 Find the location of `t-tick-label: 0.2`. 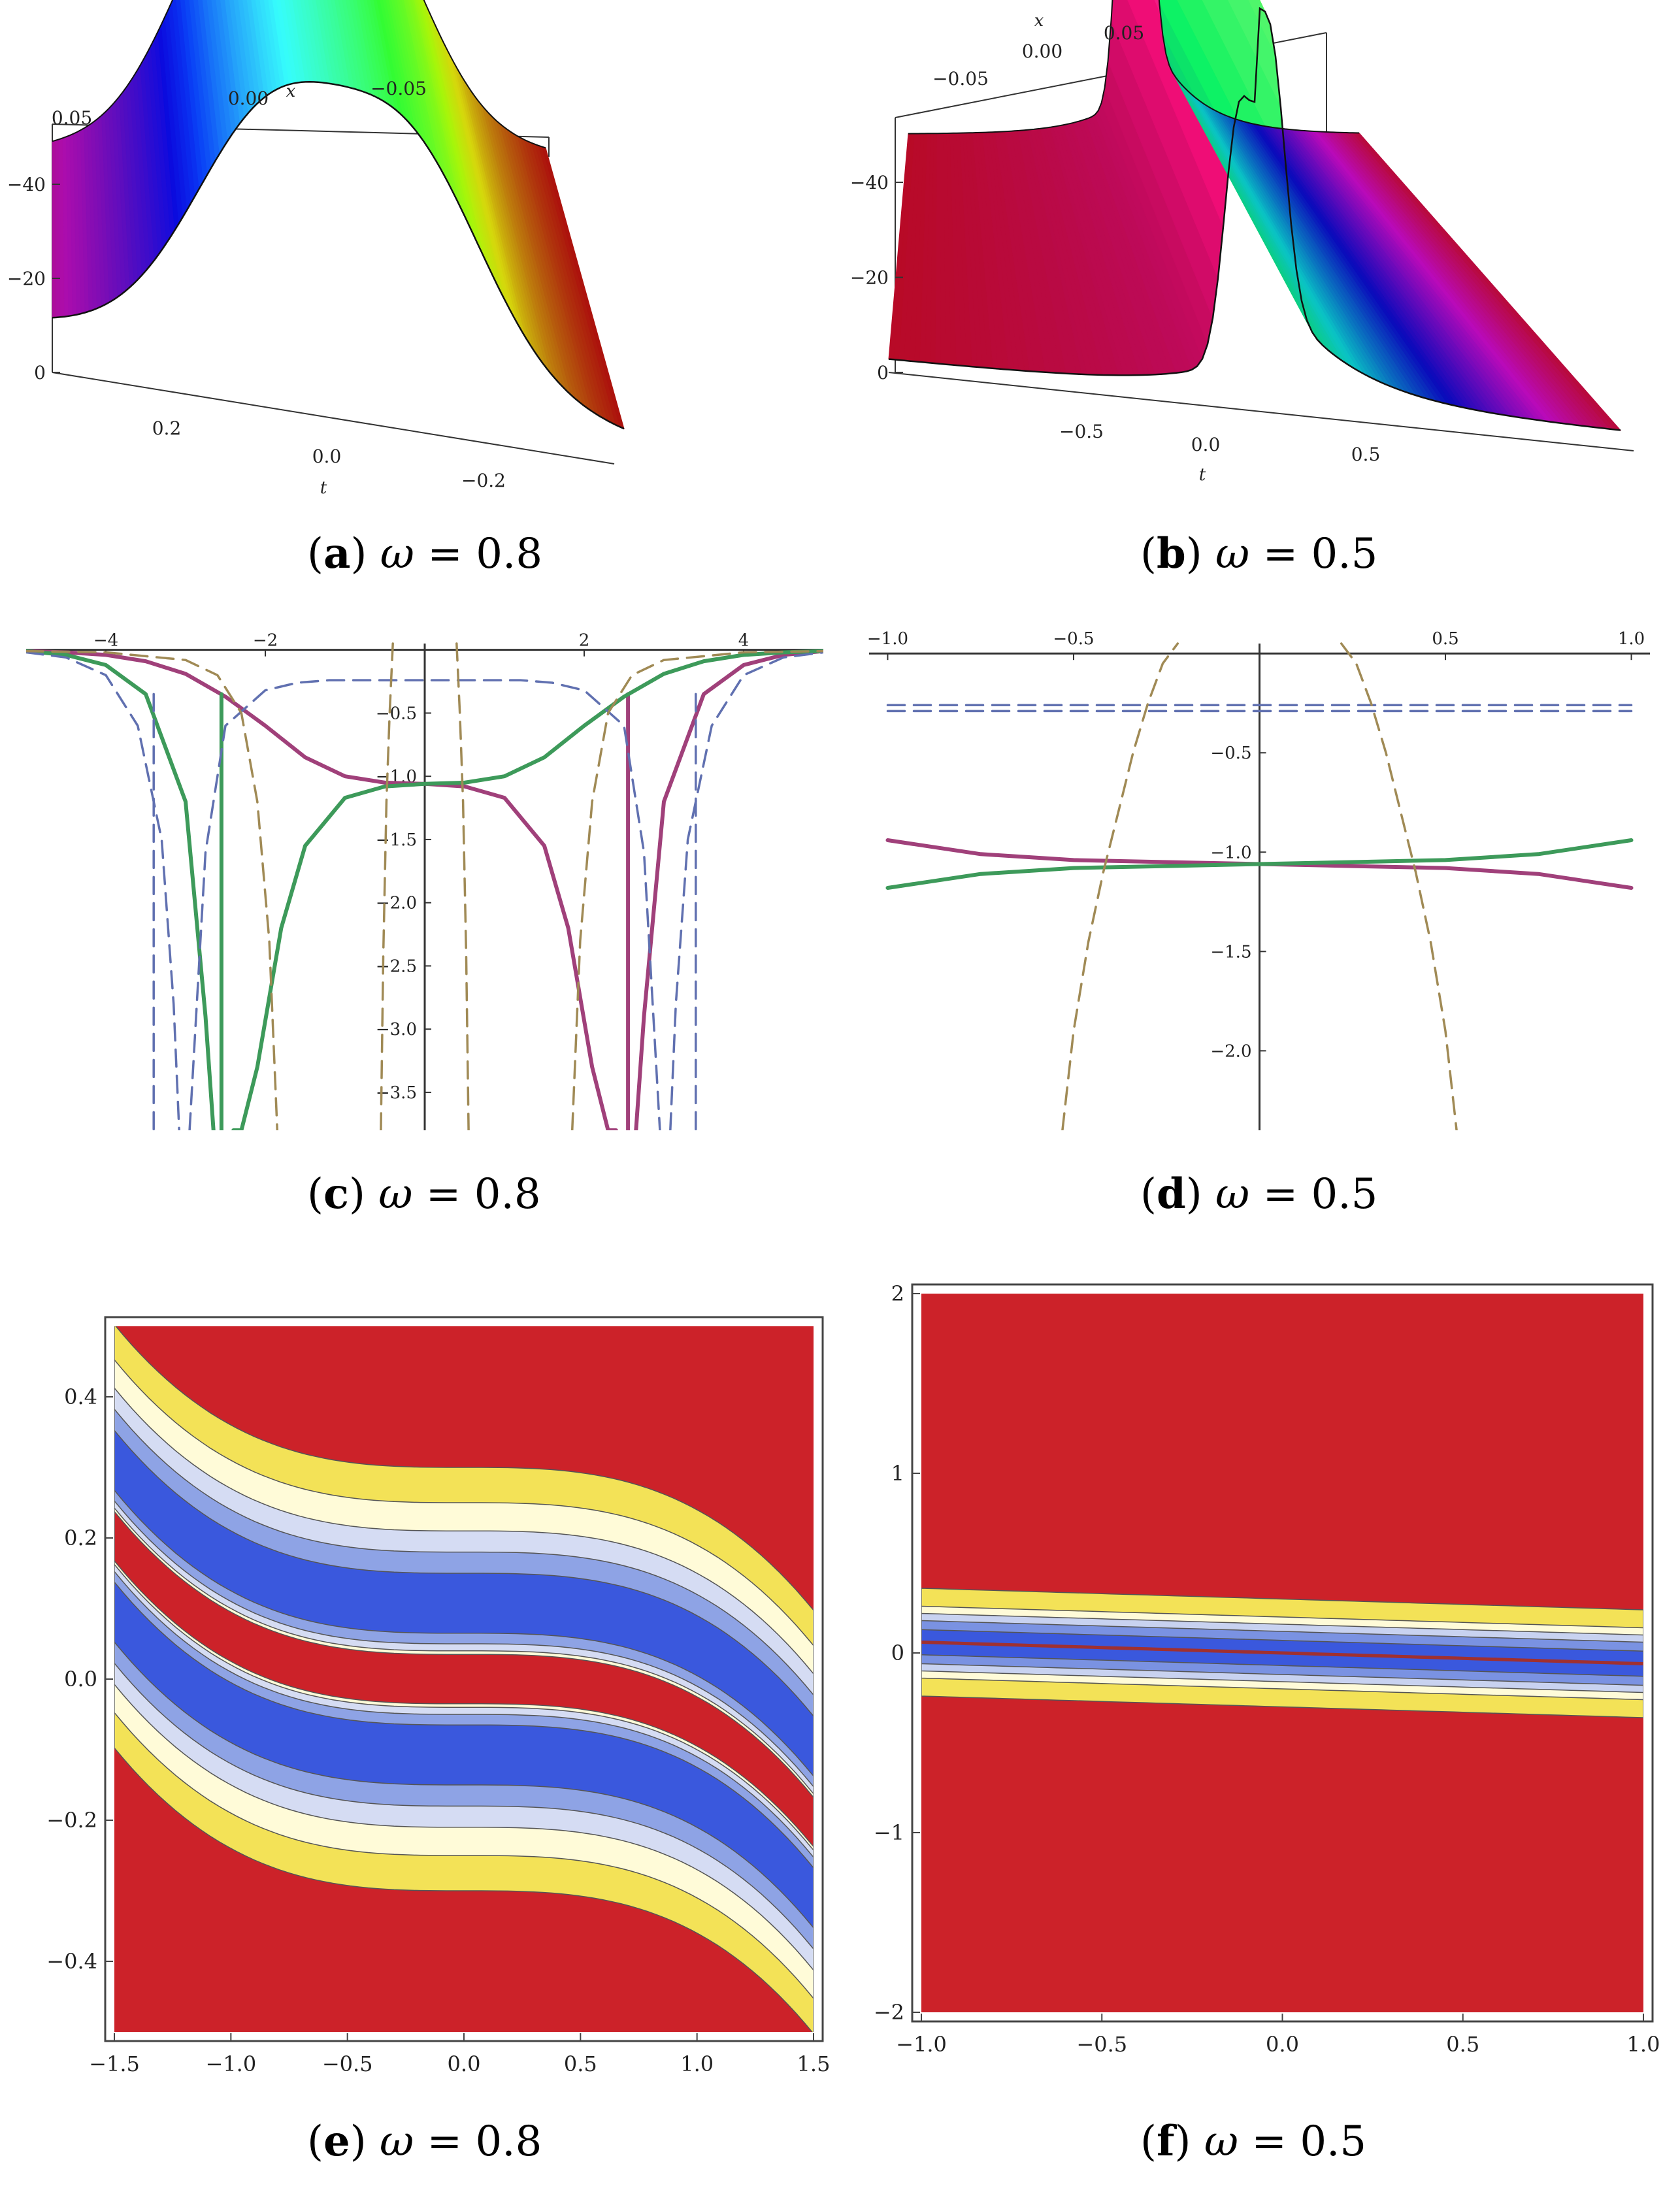

t-tick-label: 0.2 is located at coordinates (167, 428).